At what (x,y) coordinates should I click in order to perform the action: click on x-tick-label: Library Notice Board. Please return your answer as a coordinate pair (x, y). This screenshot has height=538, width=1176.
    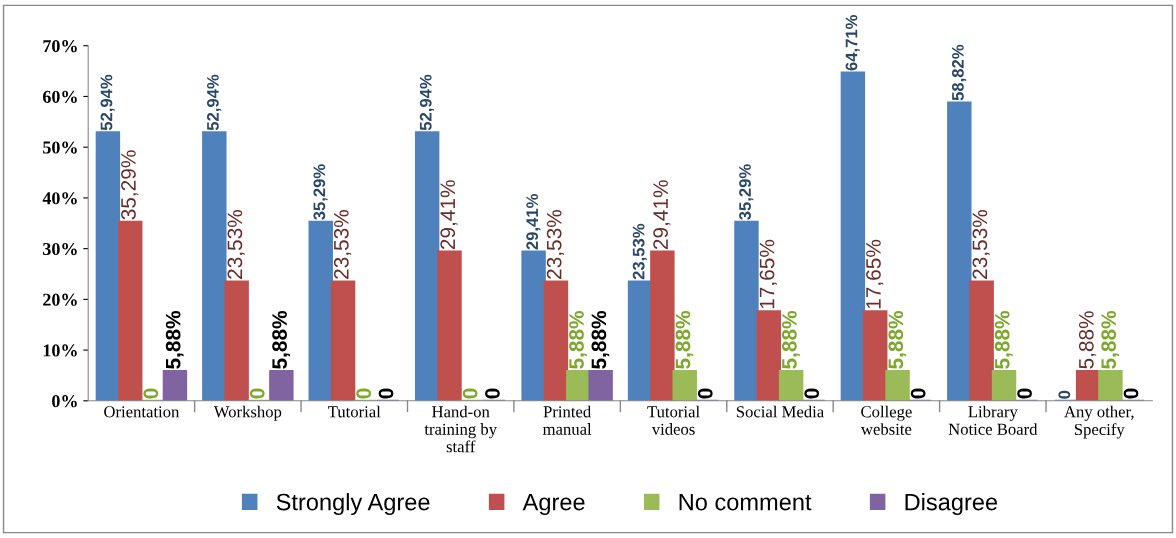
    Looking at the image, I should click on (993, 420).